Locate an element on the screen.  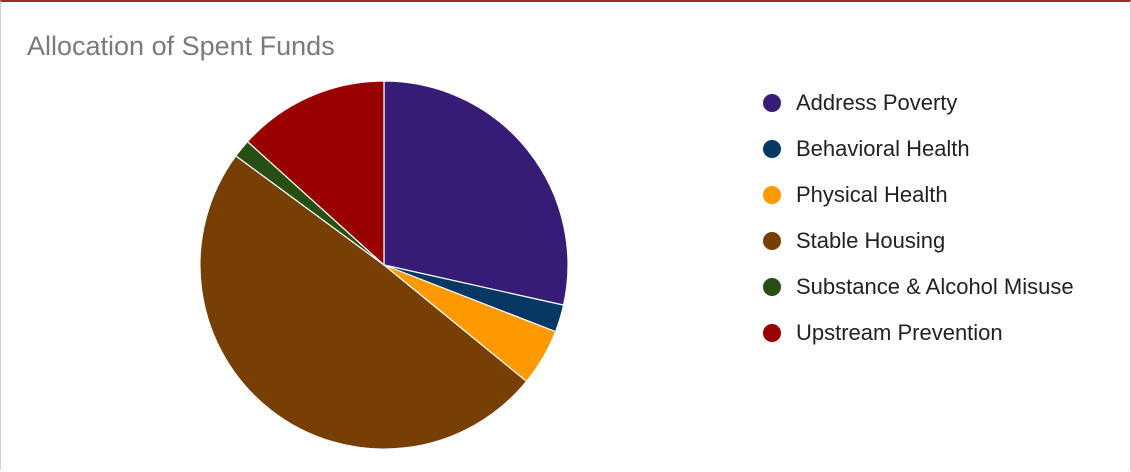
legend-label-4: Substance & Alcohol Misuse is located at coordinates (935, 286).